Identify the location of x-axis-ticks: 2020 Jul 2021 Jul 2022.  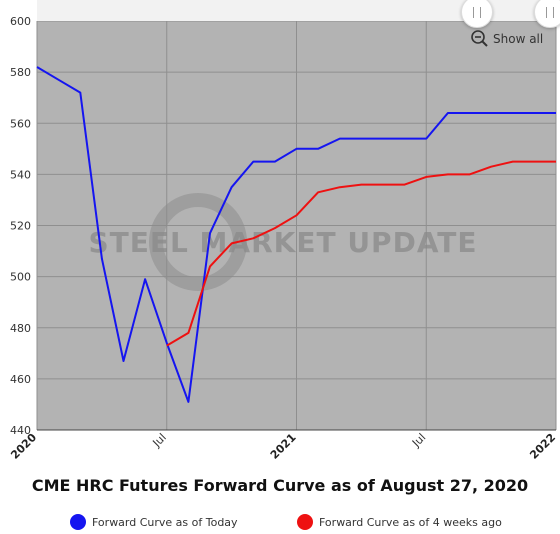
(283, 446).